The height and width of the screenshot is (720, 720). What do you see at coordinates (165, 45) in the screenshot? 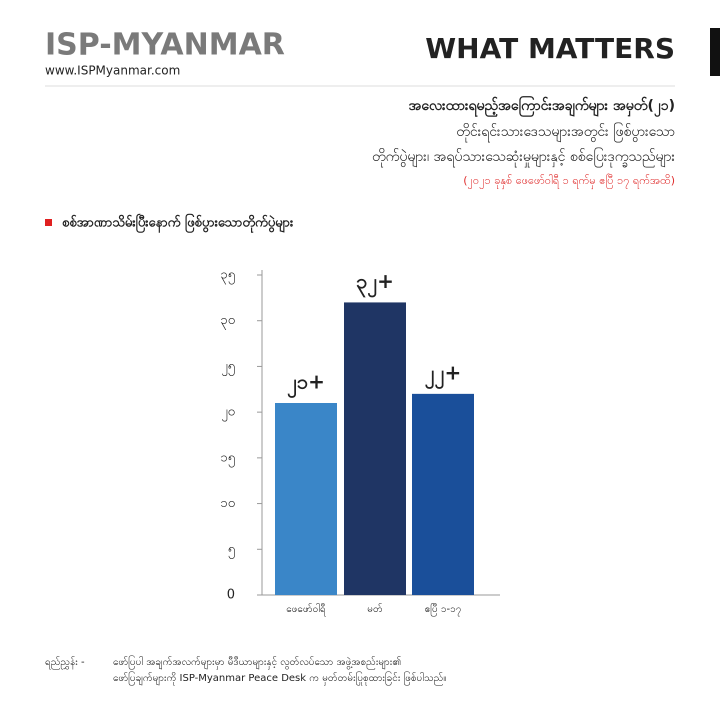
I see `brand: ISP-MYANMAR` at bounding box center [165, 45].